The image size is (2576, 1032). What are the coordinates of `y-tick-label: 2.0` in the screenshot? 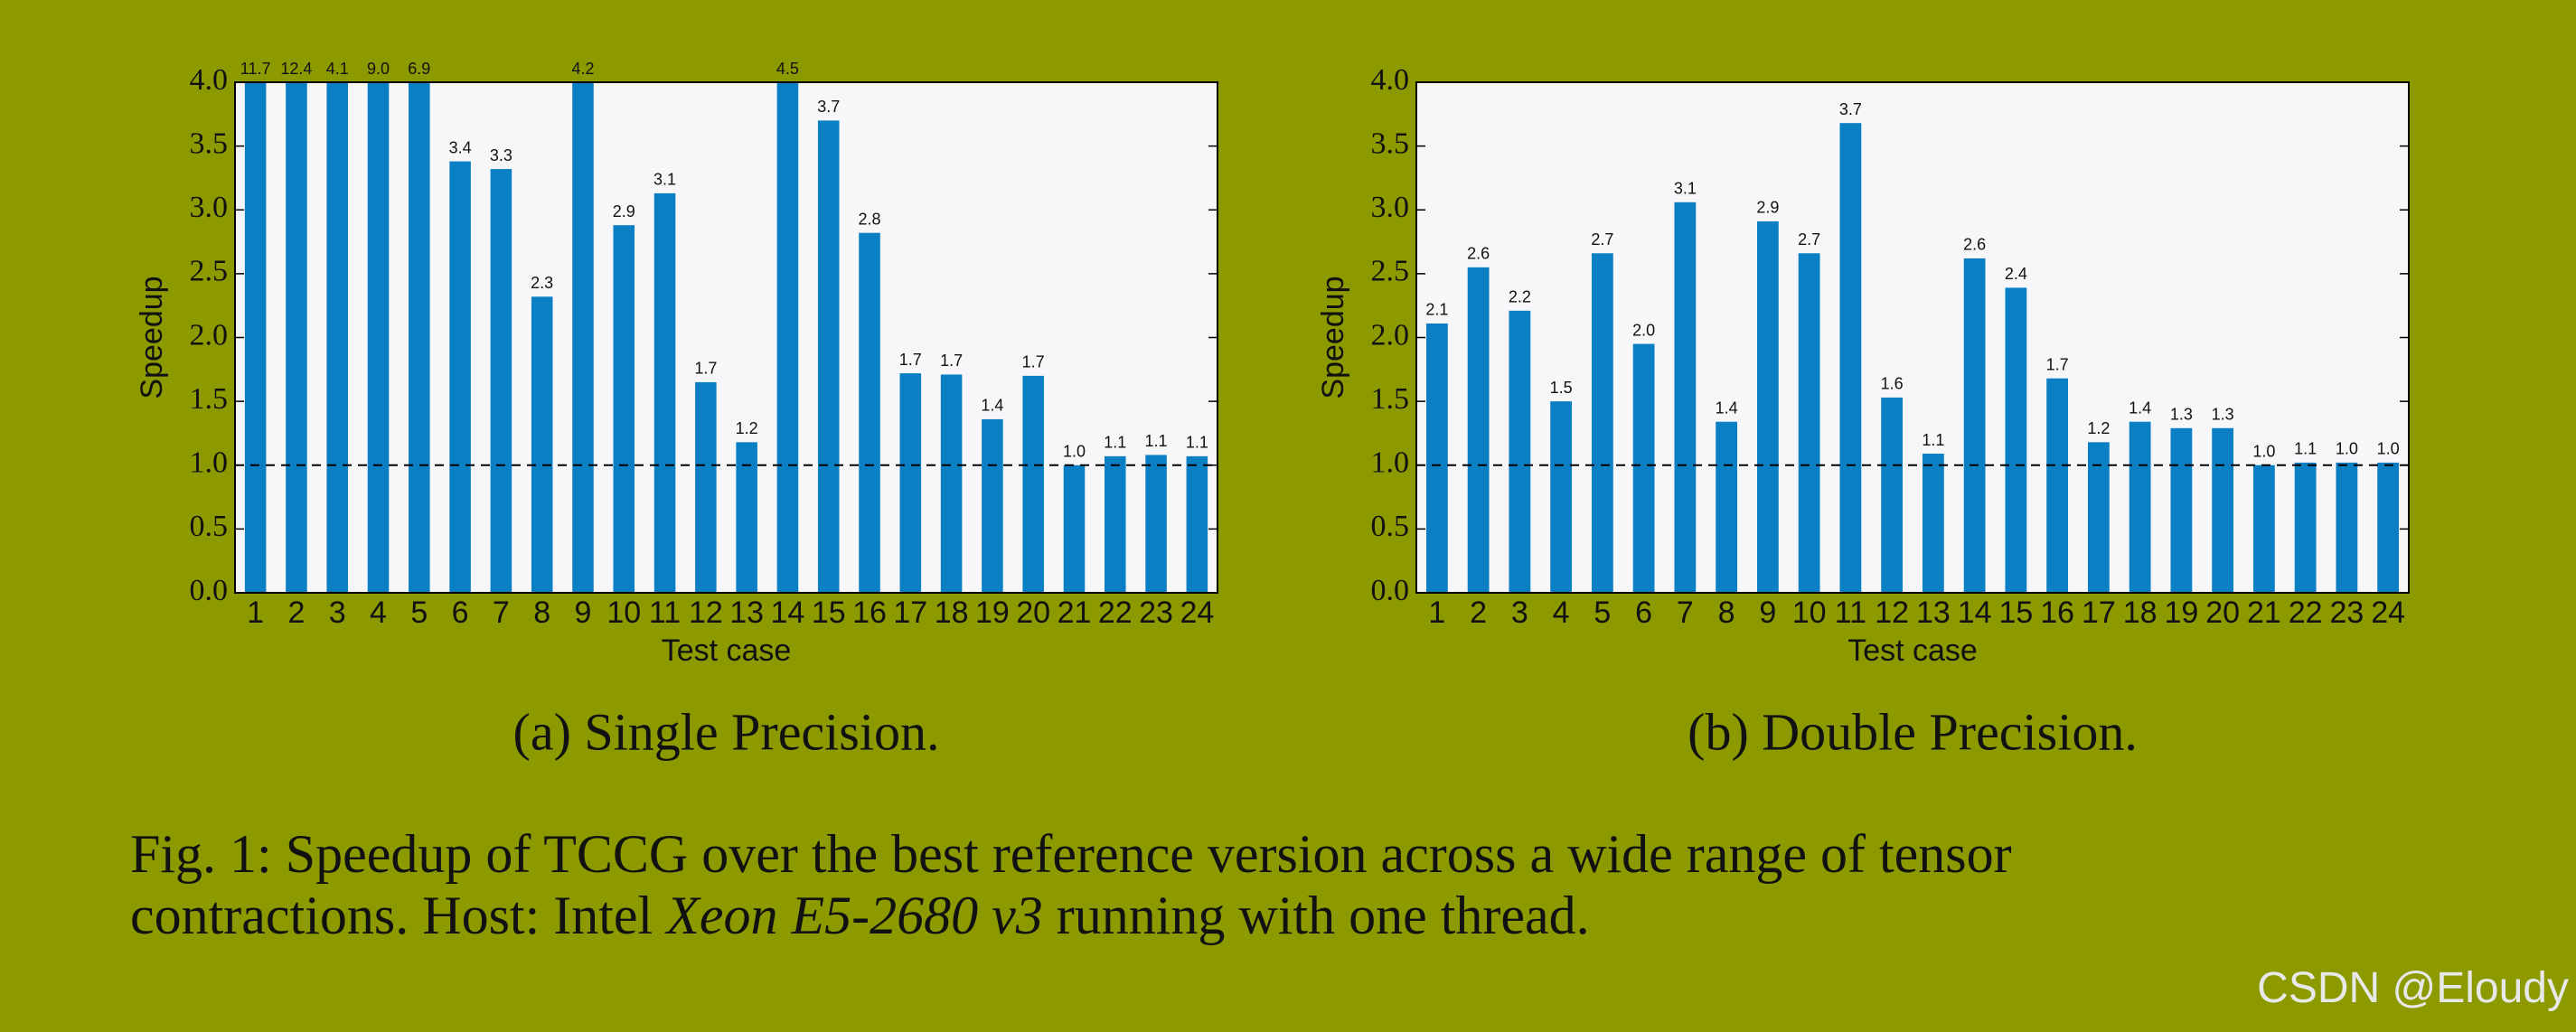 It's located at (1391, 335).